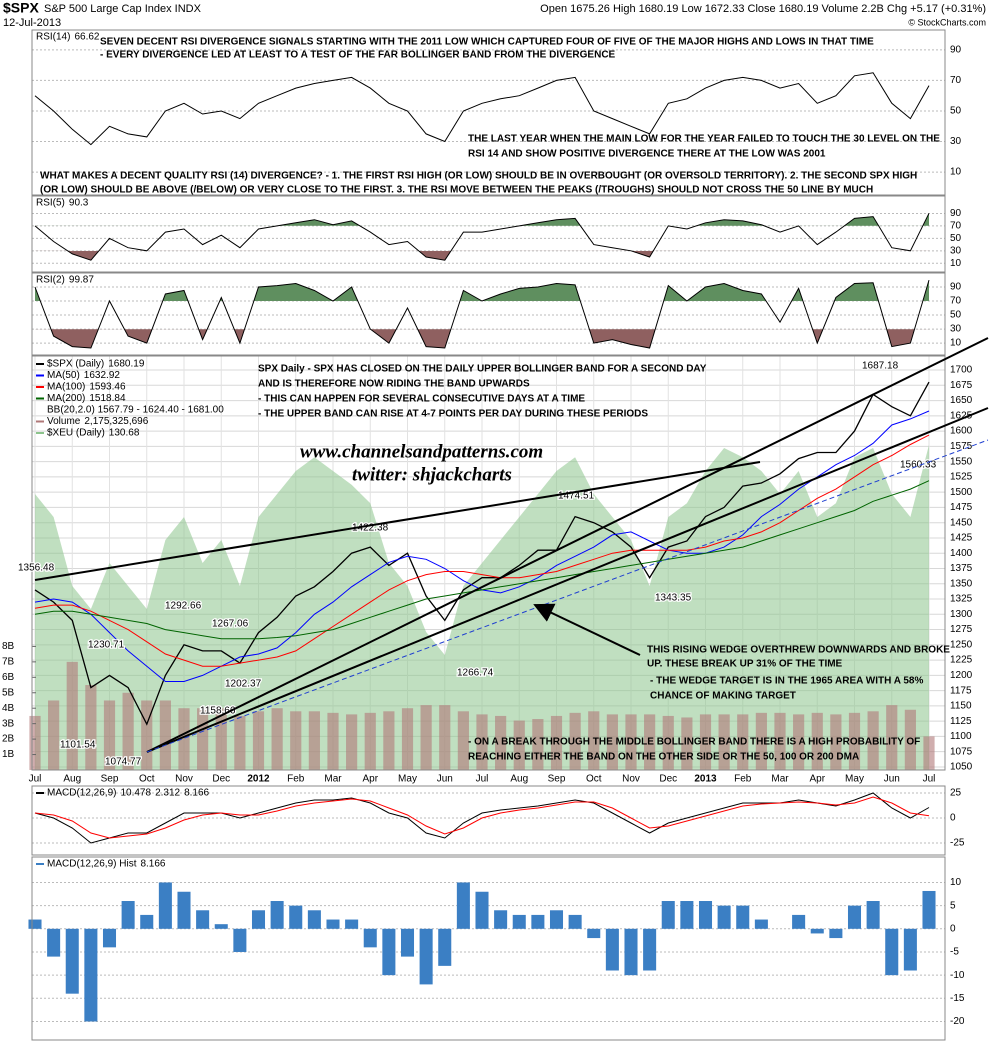  I want to click on y-tick-label: 1100, so click(961, 736).